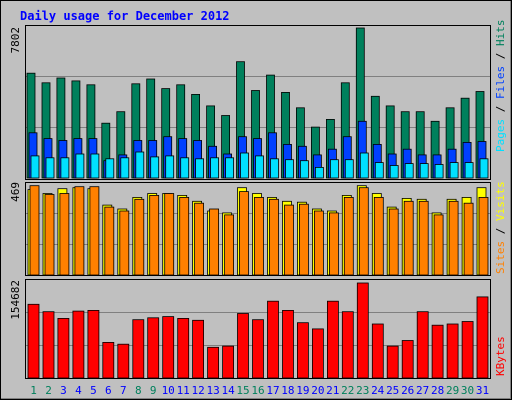 Image resolution: width=512 pixels, height=400 pixels. Describe the element at coordinates (93, 390) in the screenshot. I see `x-tick-label: 5` at that location.